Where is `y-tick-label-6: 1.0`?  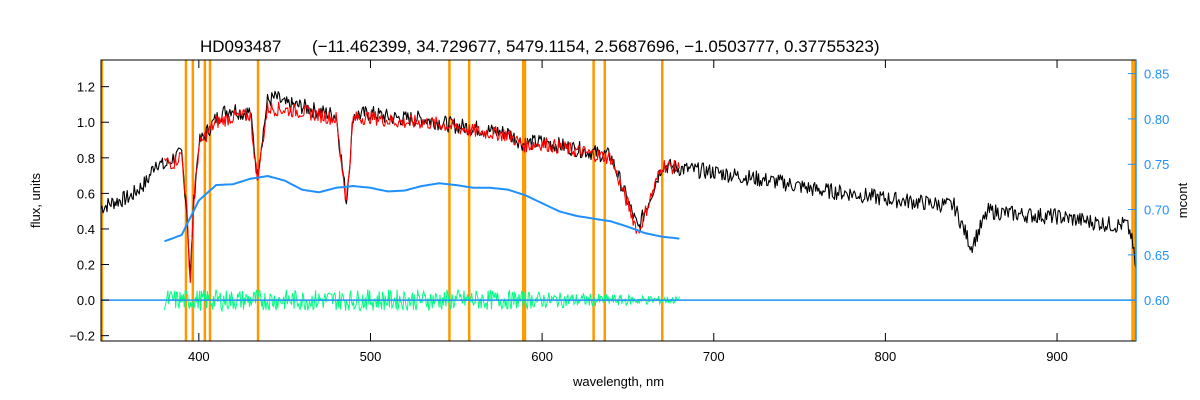
y-tick-label-6: 1.0 is located at coordinates (86, 122).